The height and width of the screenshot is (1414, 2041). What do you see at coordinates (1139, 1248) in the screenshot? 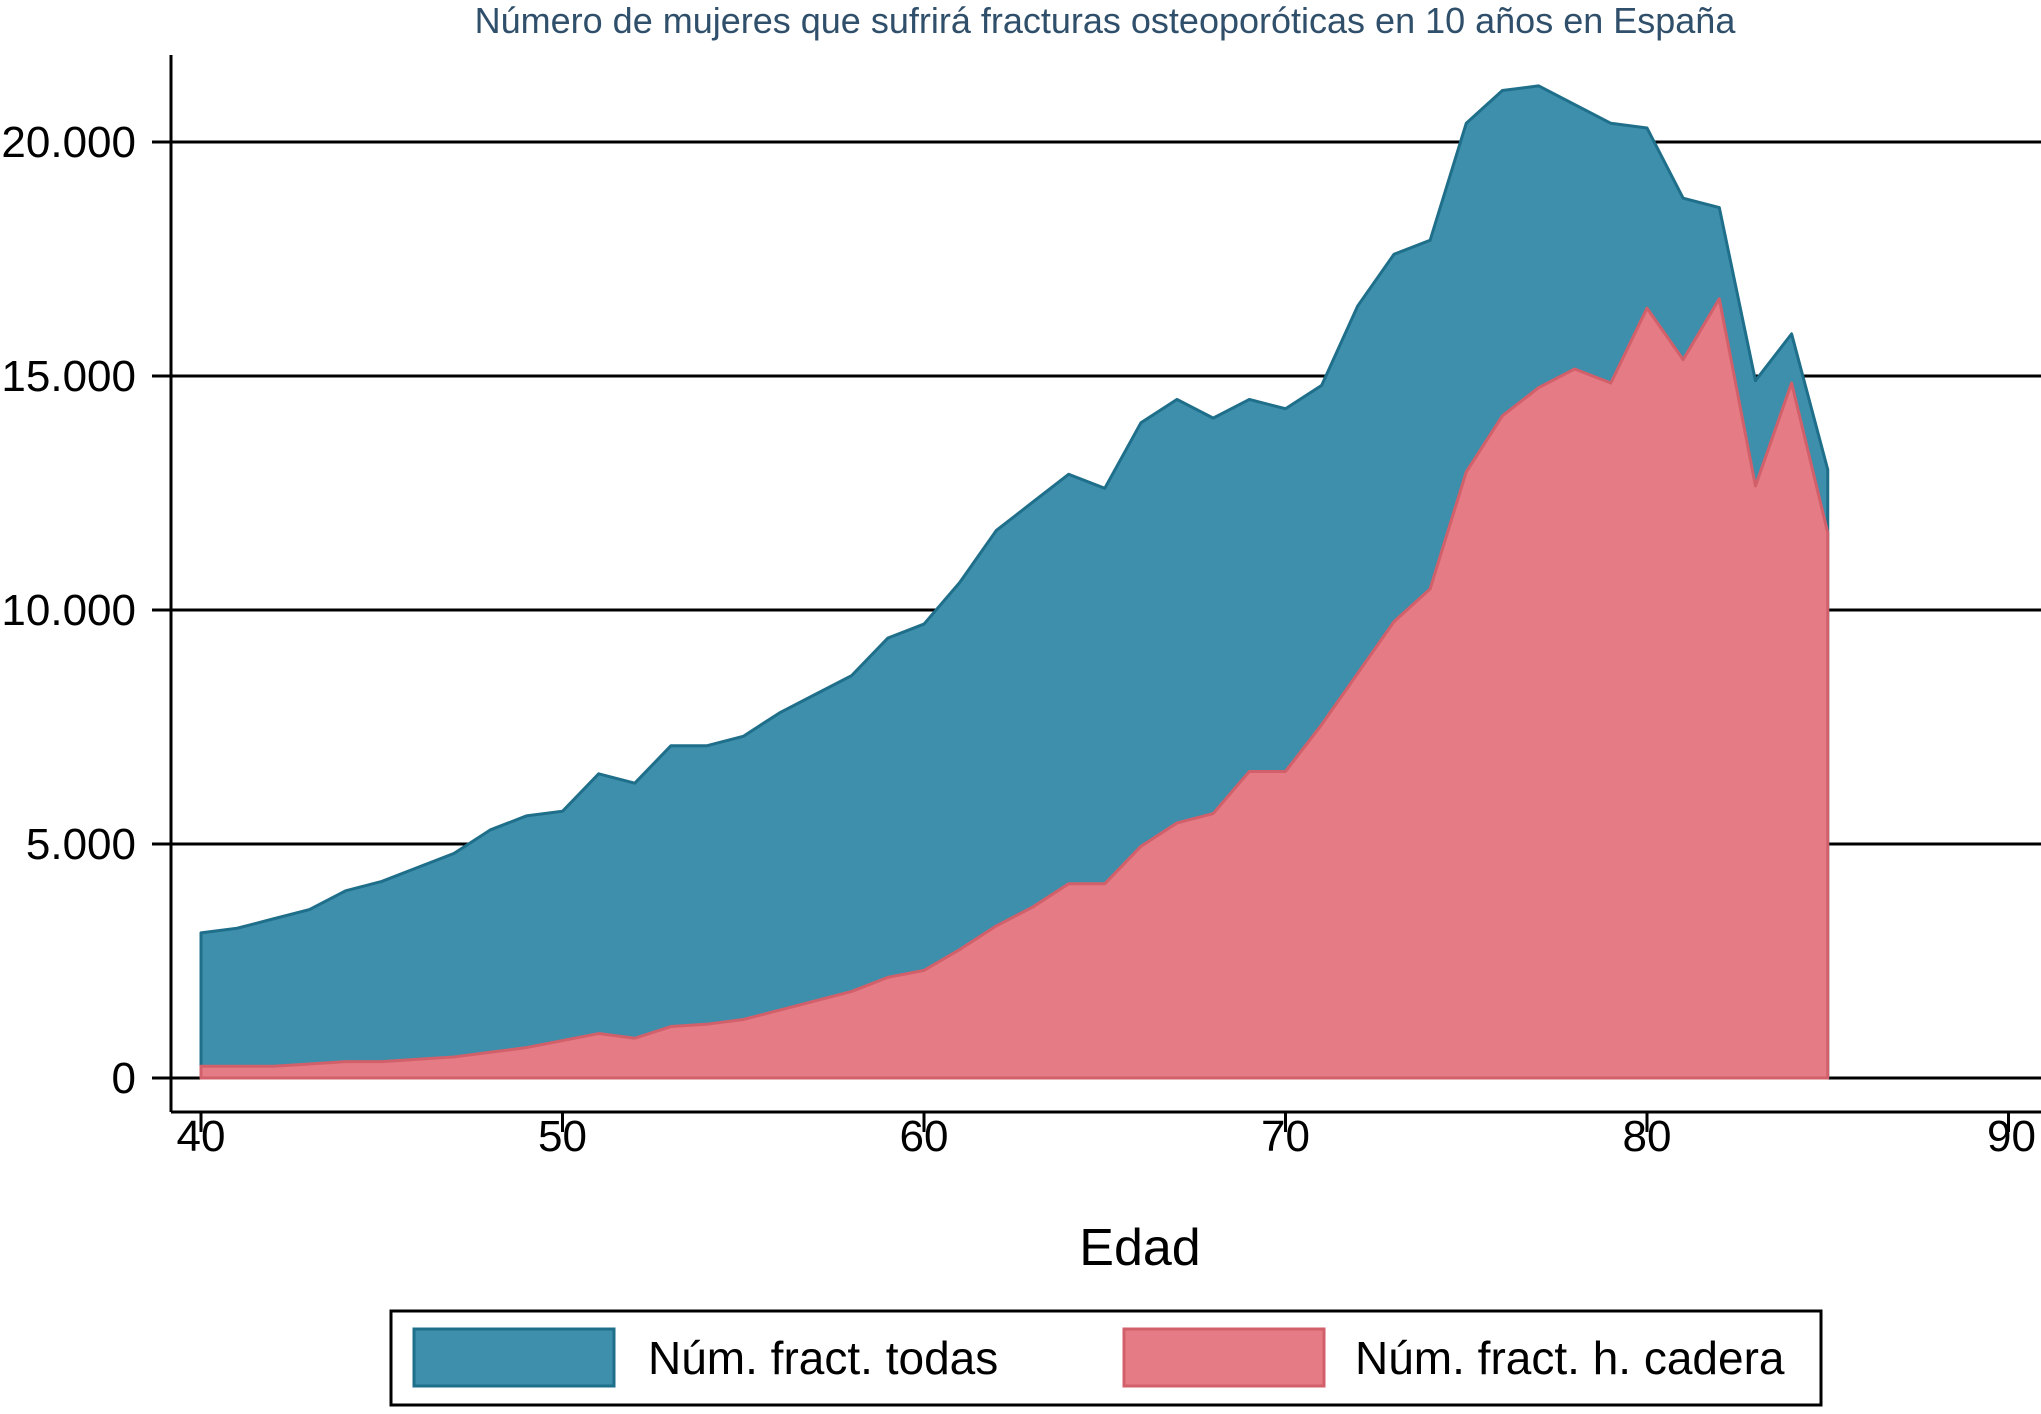
I see `x-axis-label: Edad` at bounding box center [1139, 1248].